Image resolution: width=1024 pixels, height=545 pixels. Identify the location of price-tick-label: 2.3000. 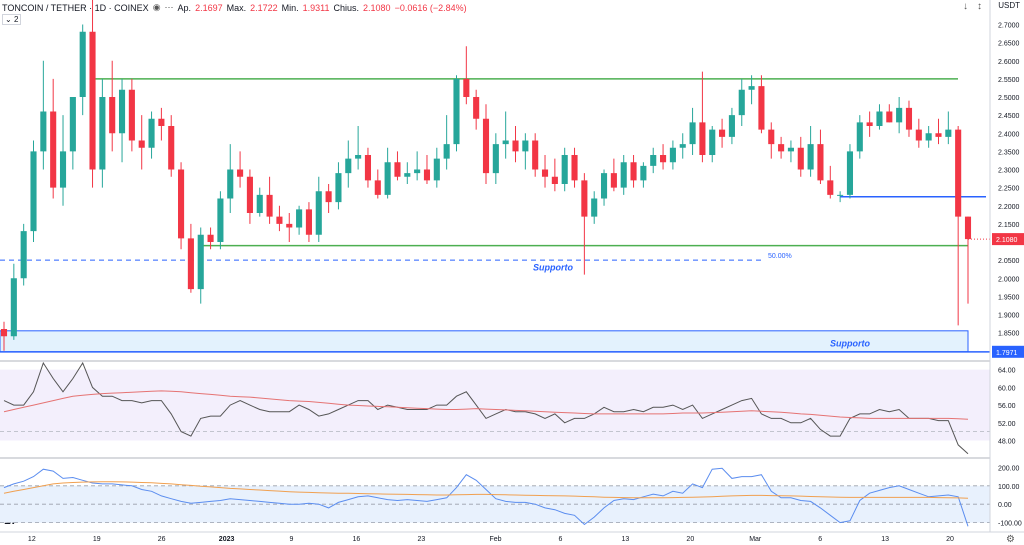
(1009, 171).